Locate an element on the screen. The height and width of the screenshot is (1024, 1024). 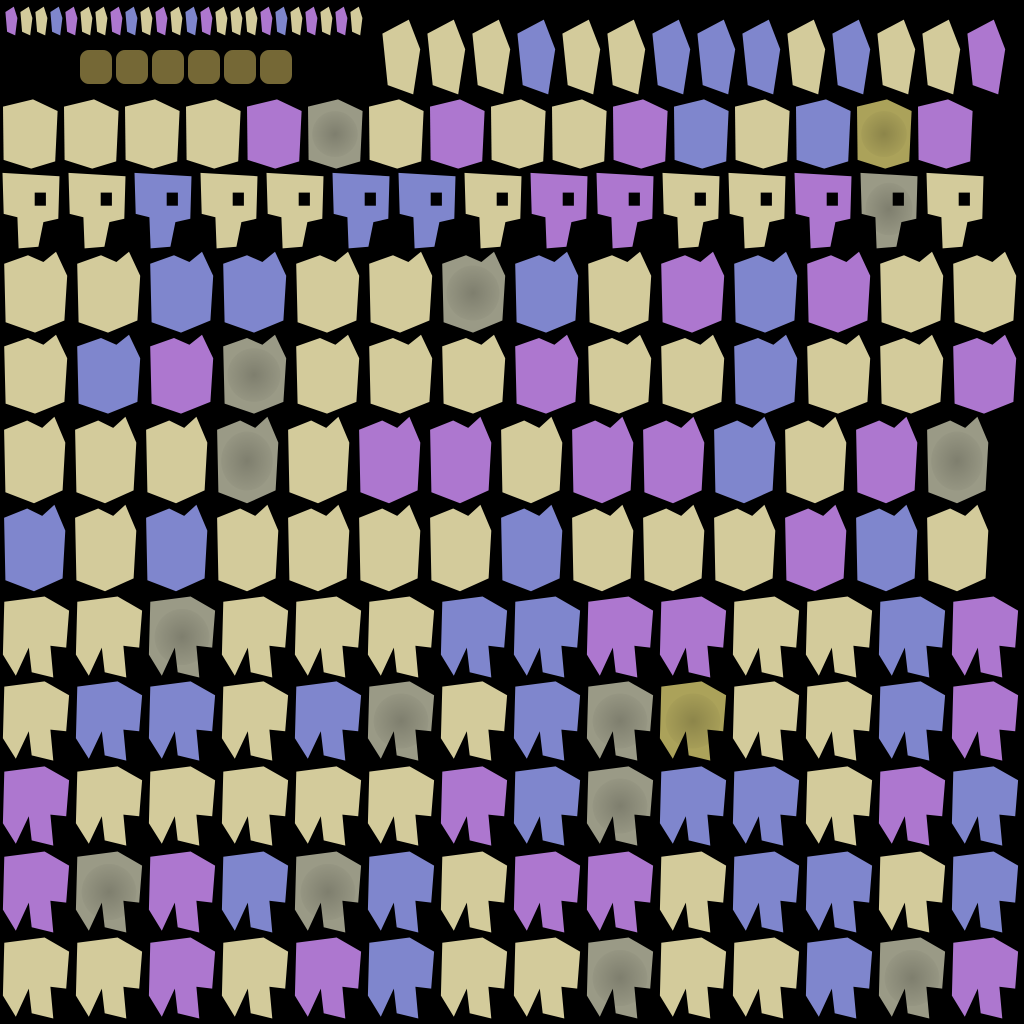
row-i-group is located at coordinates (510, 806).